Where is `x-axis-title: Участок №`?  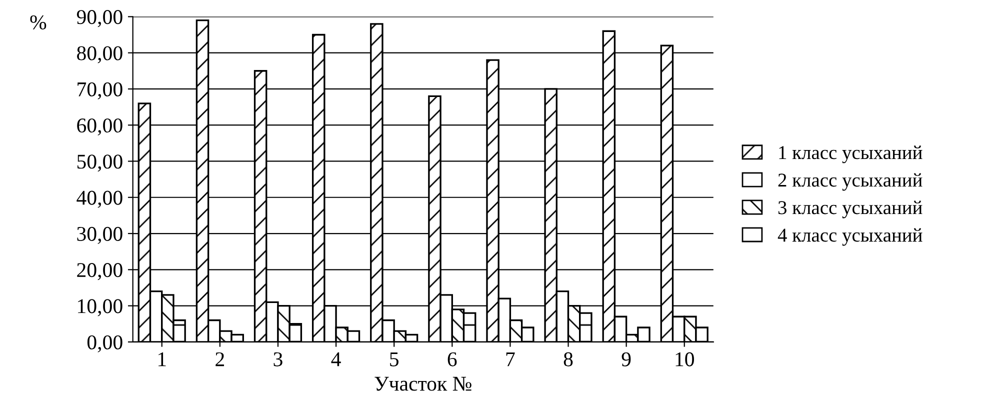
x-axis-title: Участок № is located at coordinates (423, 383).